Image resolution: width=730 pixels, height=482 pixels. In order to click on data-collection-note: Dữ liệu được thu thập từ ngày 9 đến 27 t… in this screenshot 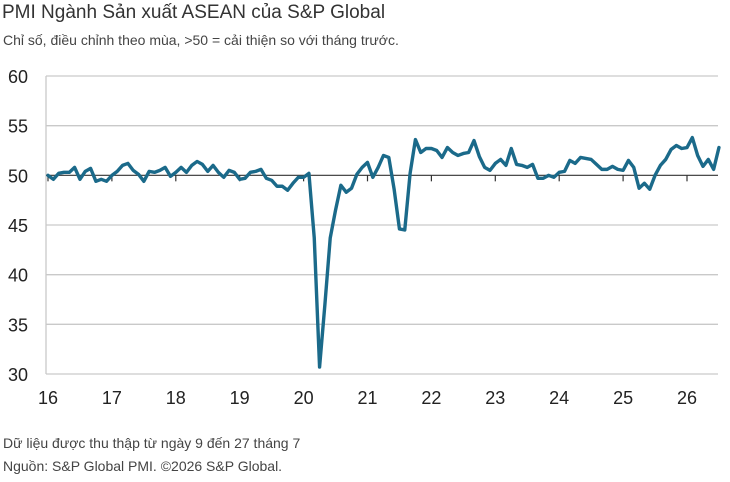, I will do `click(152, 443)`.